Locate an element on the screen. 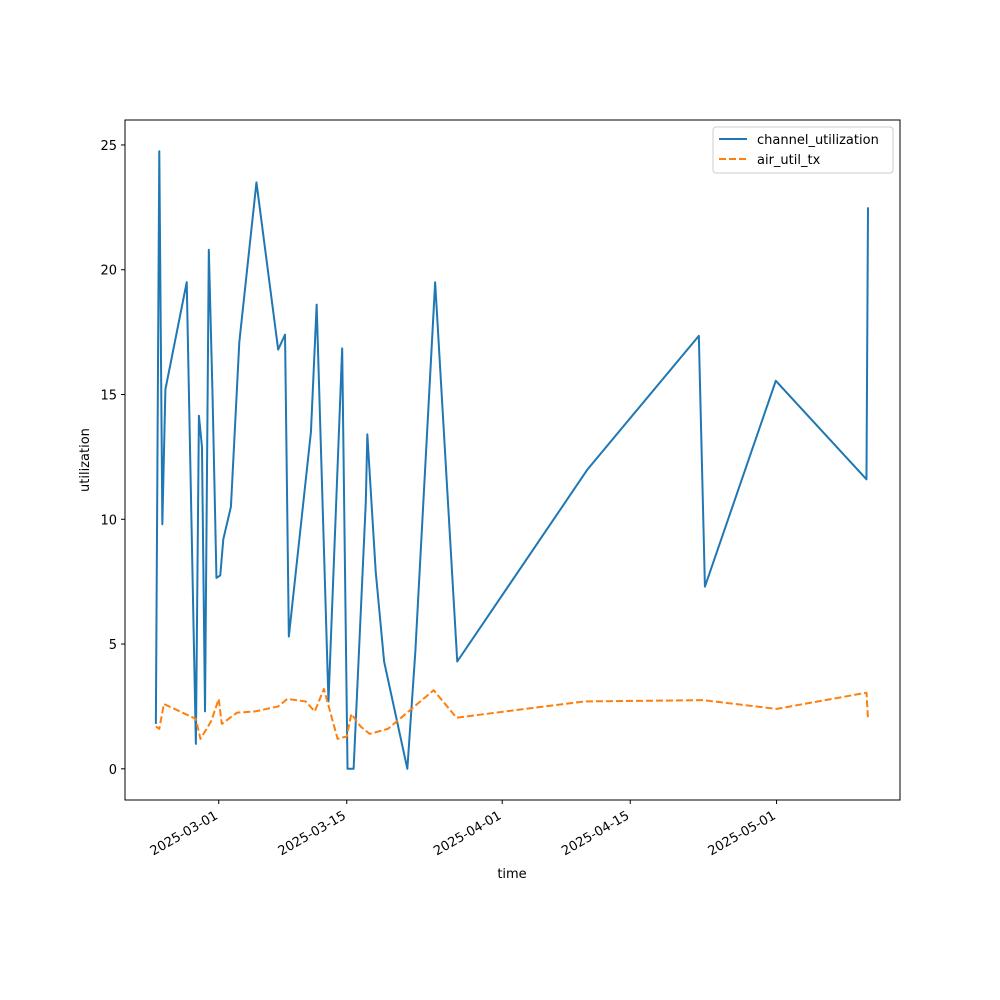  y-tick-label: 10 is located at coordinates (108, 520).